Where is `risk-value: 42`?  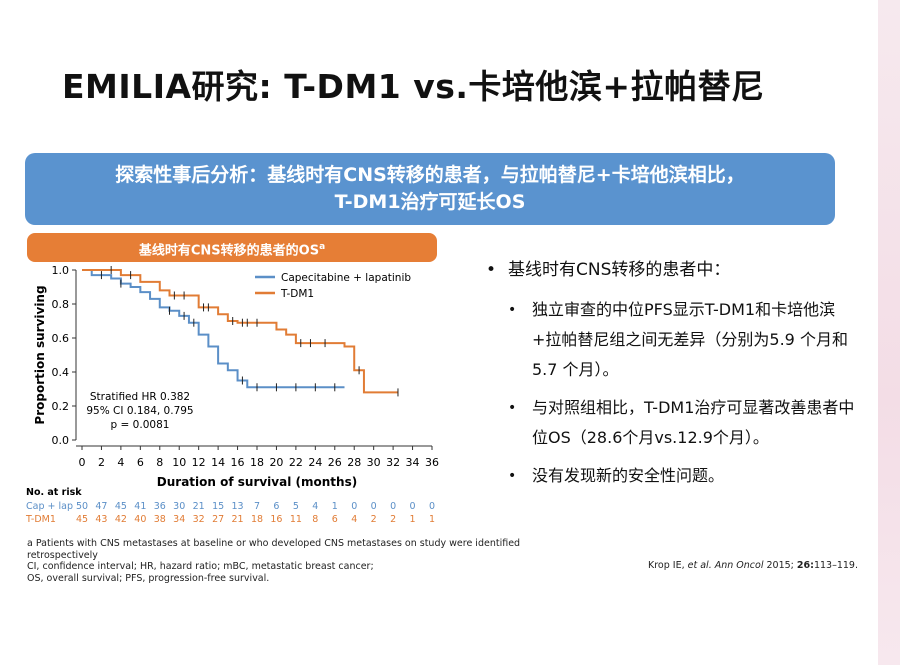 risk-value: 42 is located at coordinates (121, 519).